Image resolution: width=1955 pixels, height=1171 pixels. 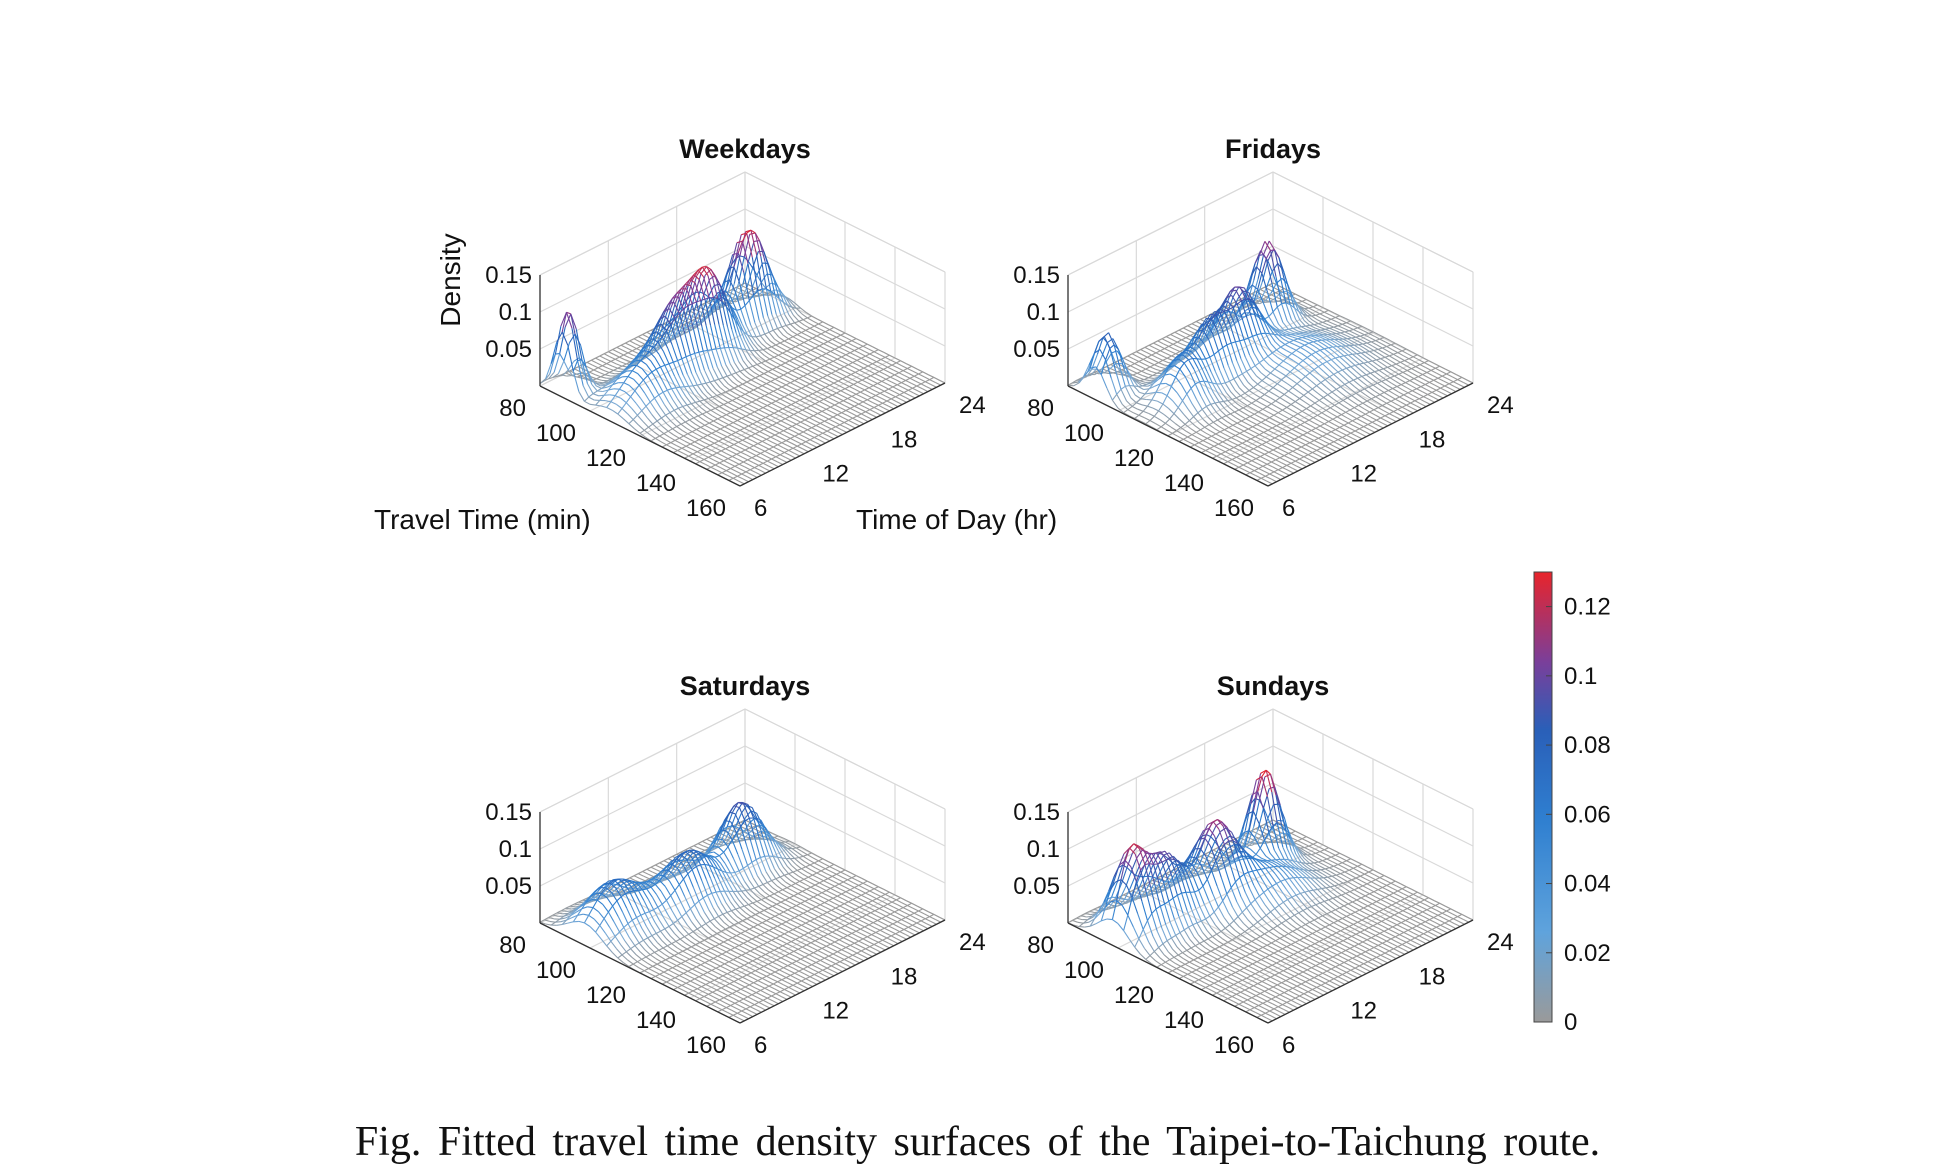 I want to click on colorbar-tick-label: 0.12, so click(x=1587, y=607).